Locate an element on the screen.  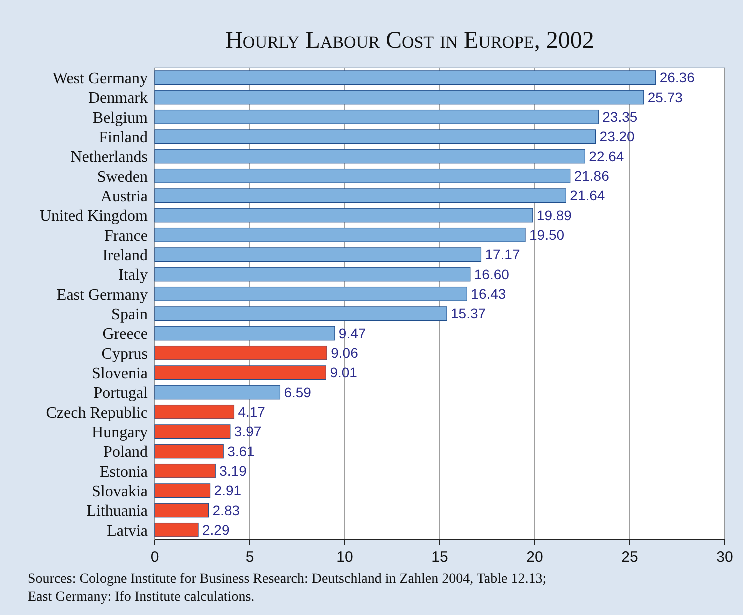
y-tick-label: Ireland is located at coordinates (125, 255).